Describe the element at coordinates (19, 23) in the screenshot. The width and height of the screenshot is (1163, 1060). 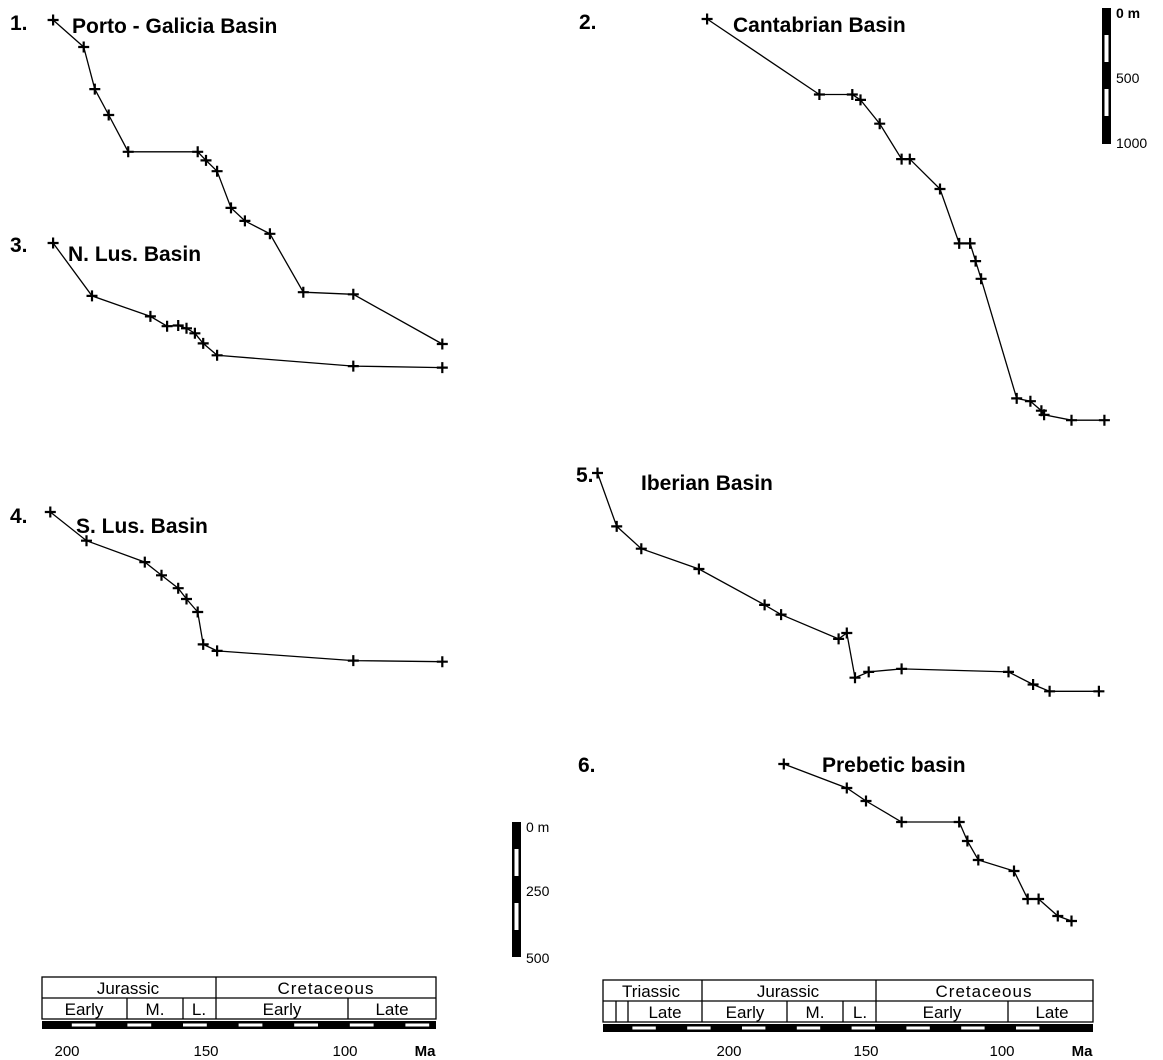
I see `panel-1-number: 1.` at that location.